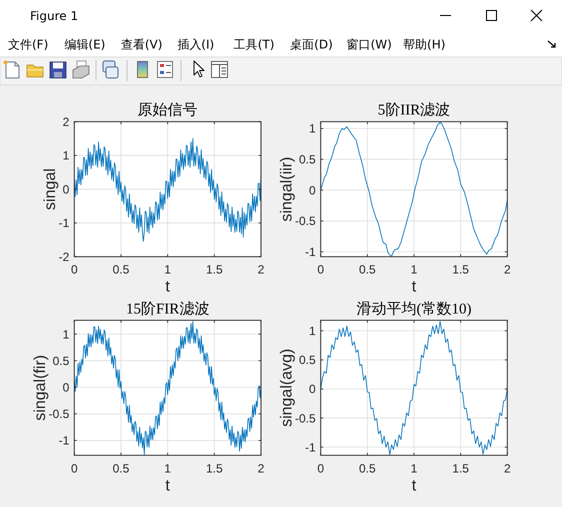 This screenshot has height=507, width=562. What do you see at coordinates (414, 110) in the screenshot?
I see `chart-title: 5阶IIR滤波` at bounding box center [414, 110].